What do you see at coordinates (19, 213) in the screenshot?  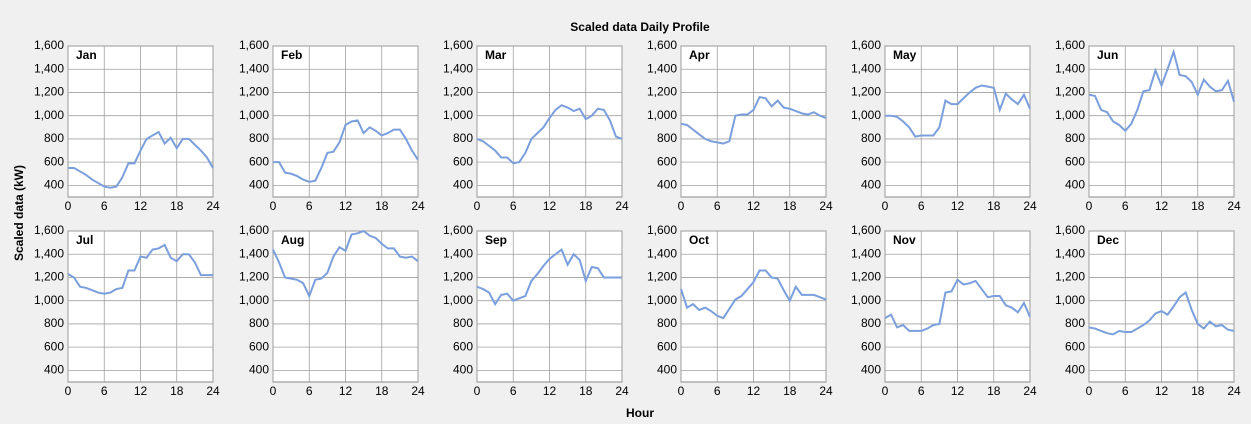 I see `y-axis-label: Scaled data (kW)` at bounding box center [19, 213].